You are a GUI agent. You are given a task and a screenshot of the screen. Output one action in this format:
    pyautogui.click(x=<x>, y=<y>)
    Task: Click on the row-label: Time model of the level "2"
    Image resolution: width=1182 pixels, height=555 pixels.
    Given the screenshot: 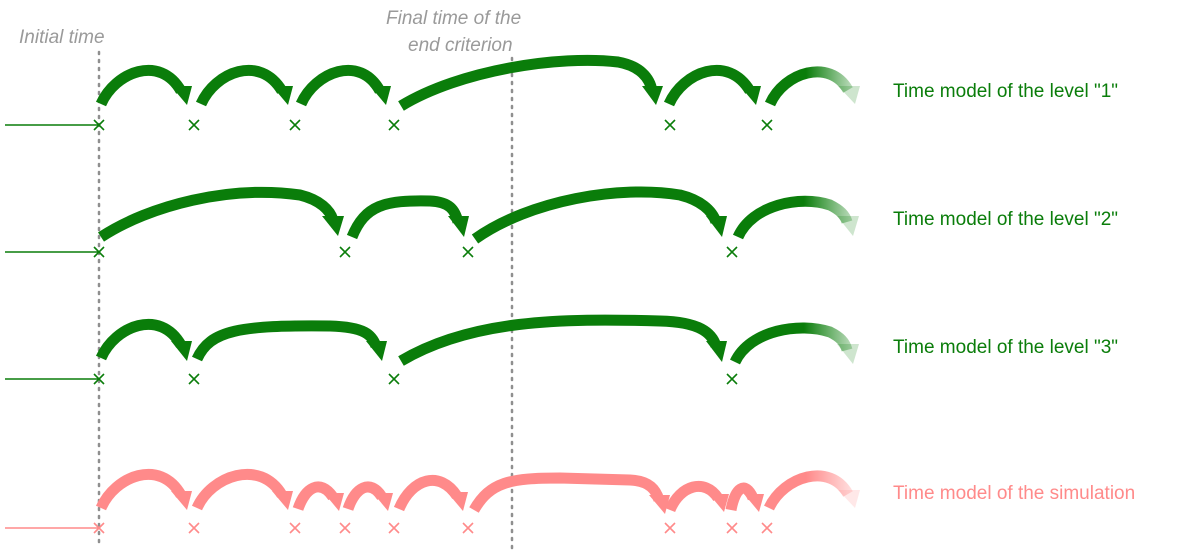 What is the action you would take?
    pyautogui.click(x=1005, y=219)
    